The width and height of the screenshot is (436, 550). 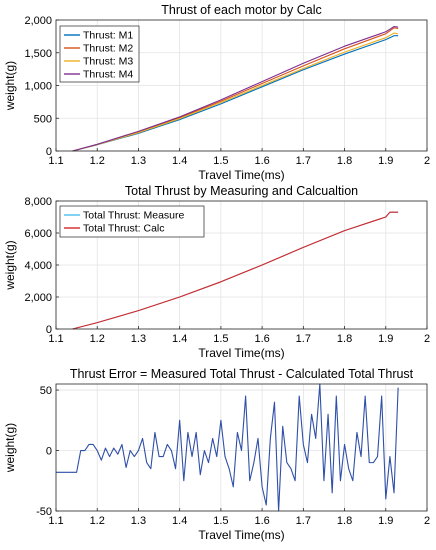 I want to click on legend-label: Thrust: M1, so click(x=108, y=36).